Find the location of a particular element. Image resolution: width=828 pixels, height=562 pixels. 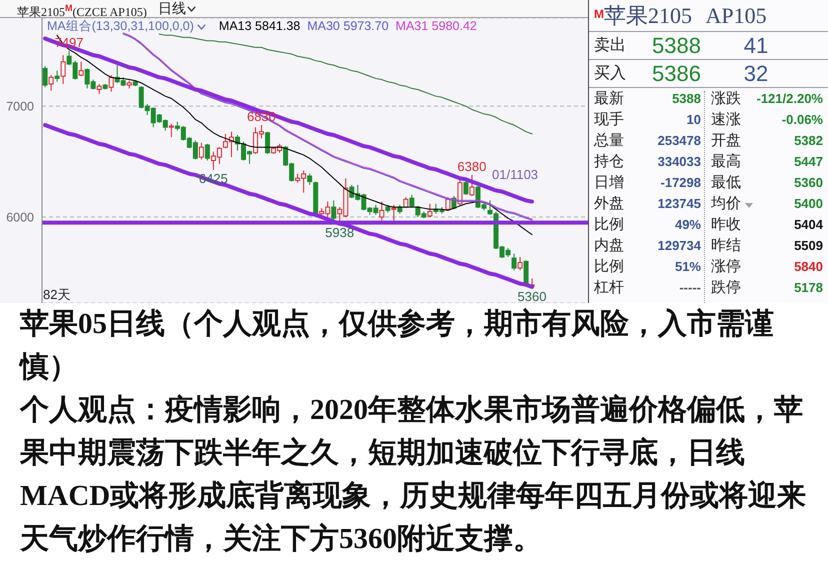

text: 5382 is located at coordinates (808, 140).